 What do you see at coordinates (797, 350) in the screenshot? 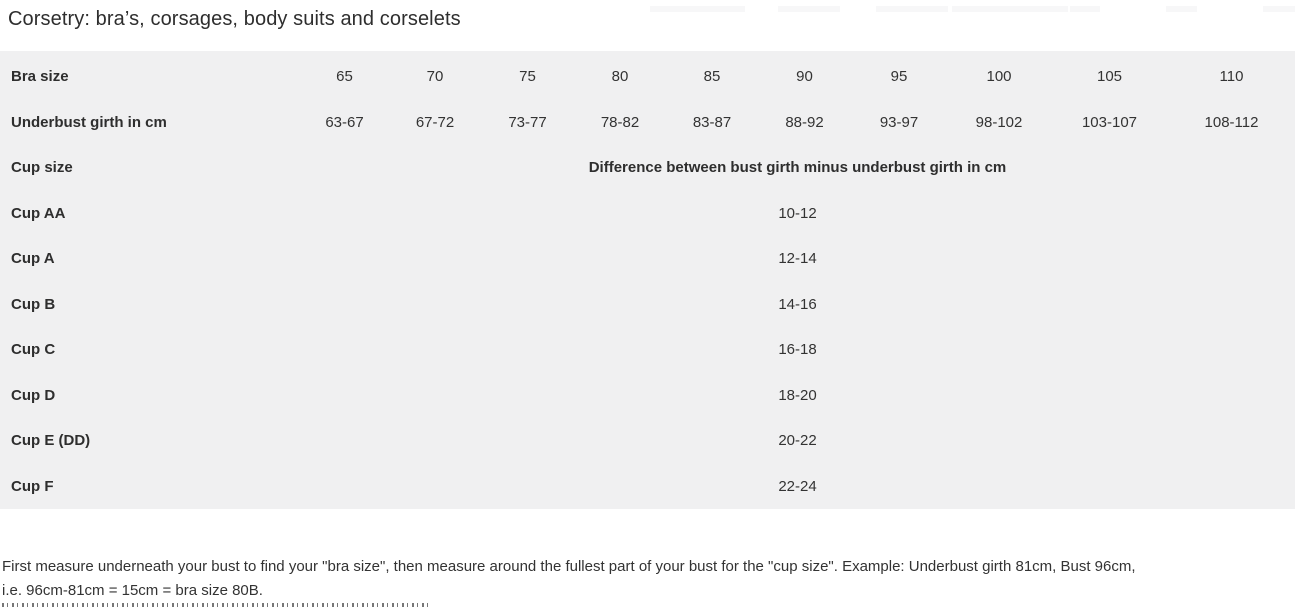
I see `cup-difference-value: 16-18` at bounding box center [797, 350].